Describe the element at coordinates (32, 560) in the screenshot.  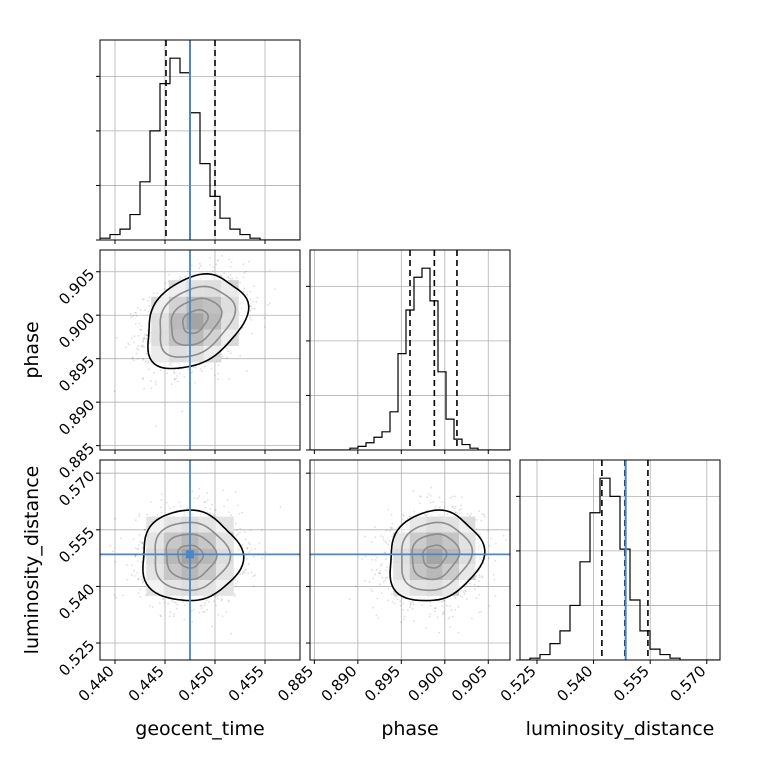
I see `y-axis-label-luminosity_distance: luminosity_distance` at that location.